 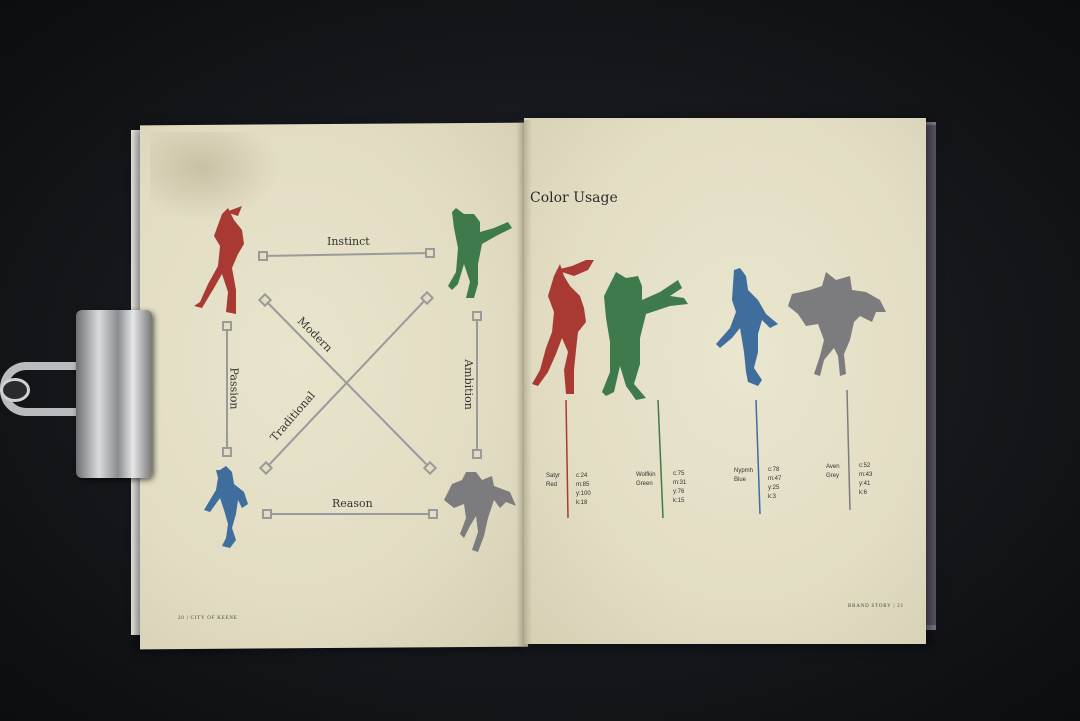 What do you see at coordinates (480, 253) in the screenshot?
I see `wolfkin-figure-left` at bounding box center [480, 253].